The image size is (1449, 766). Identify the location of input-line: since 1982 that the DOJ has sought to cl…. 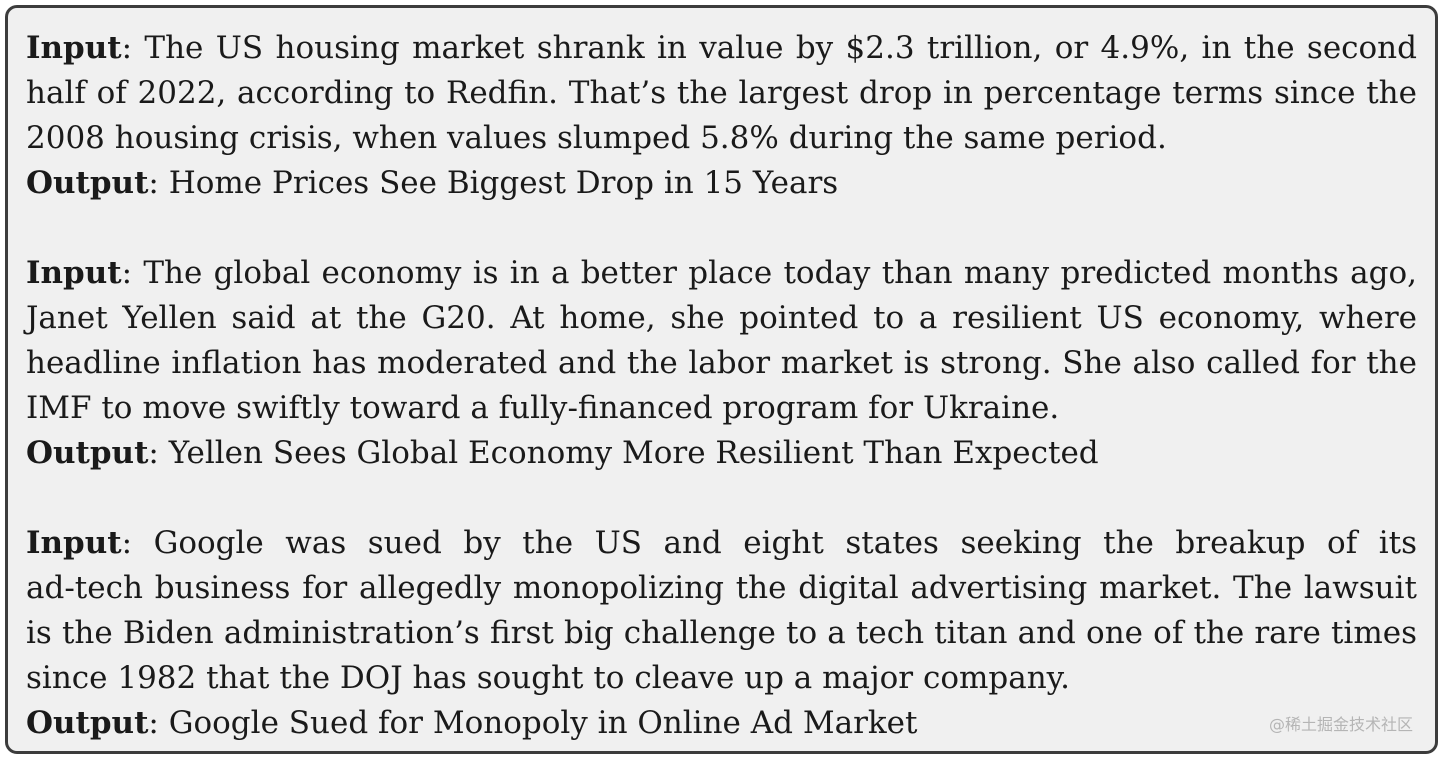
(721, 678).